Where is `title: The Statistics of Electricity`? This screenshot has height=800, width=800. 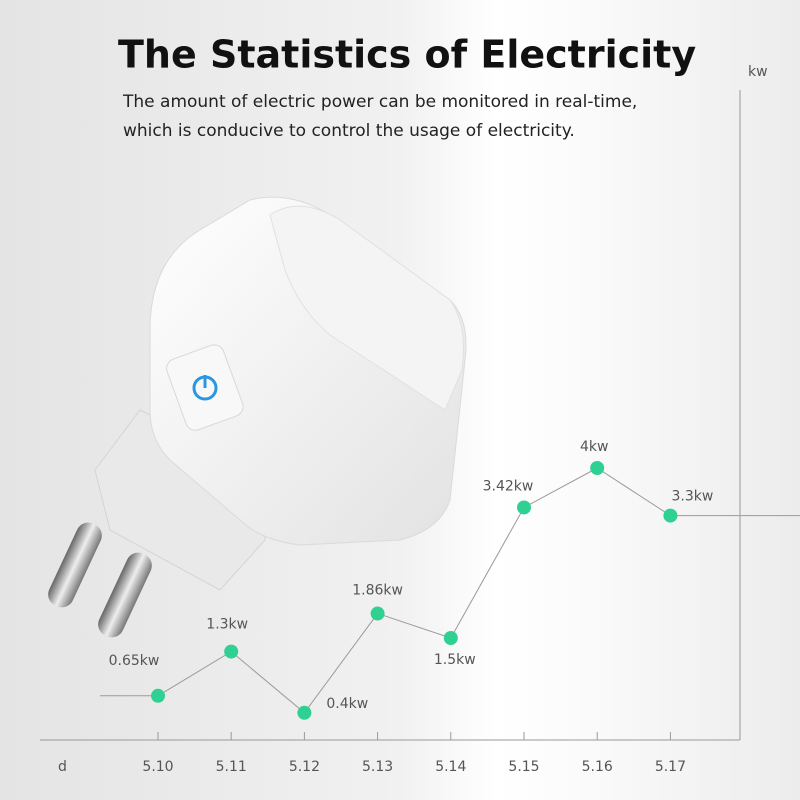
title: The Statistics of Electricity is located at coordinates (407, 55).